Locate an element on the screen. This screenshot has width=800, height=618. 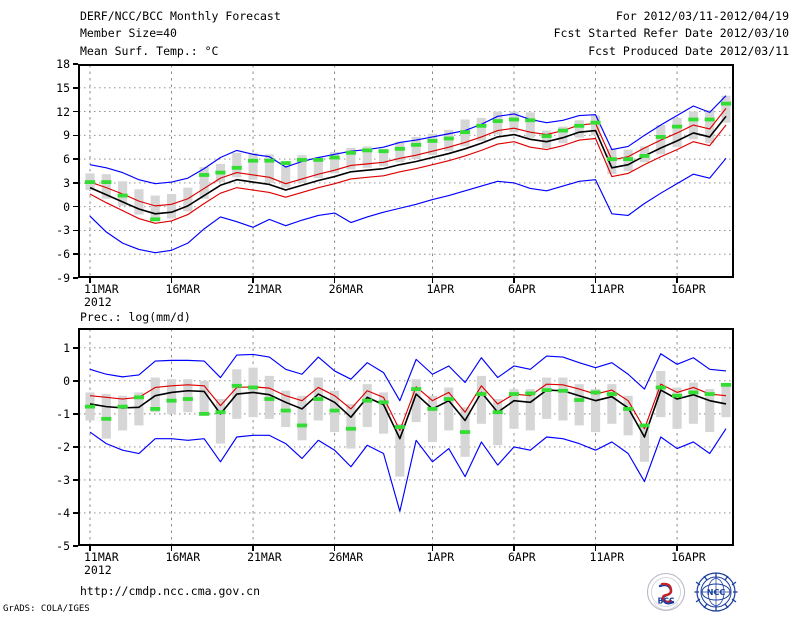
source-url: http://cmdp.ncc.cma.gov.cn is located at coordinates (170, 591).